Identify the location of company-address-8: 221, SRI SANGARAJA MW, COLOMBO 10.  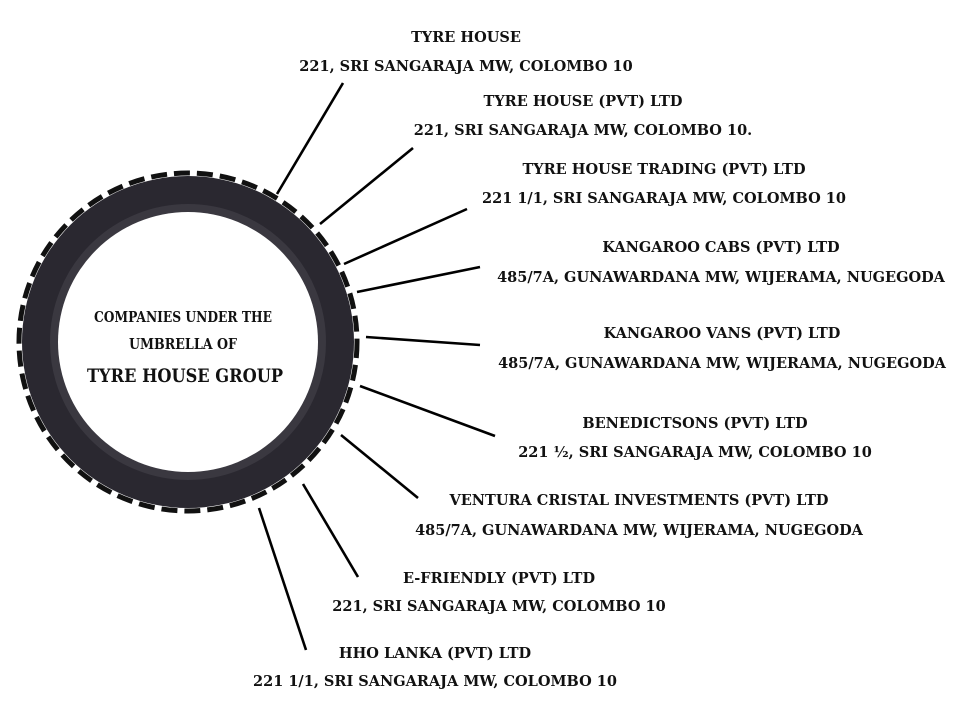
(498, 606).